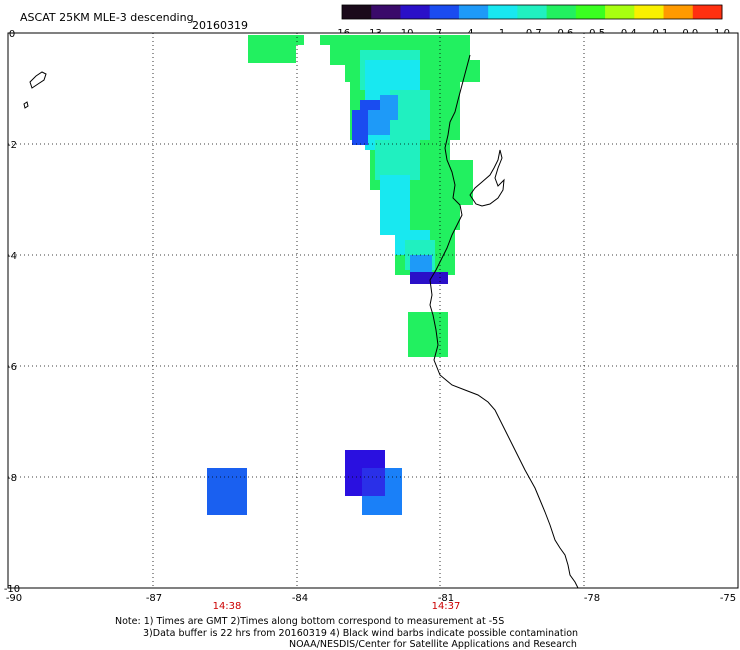  What do you see at coordinates (227, 606) in the screenshot?
I see `time-label: 14:38` at bounding box center [227, 606].